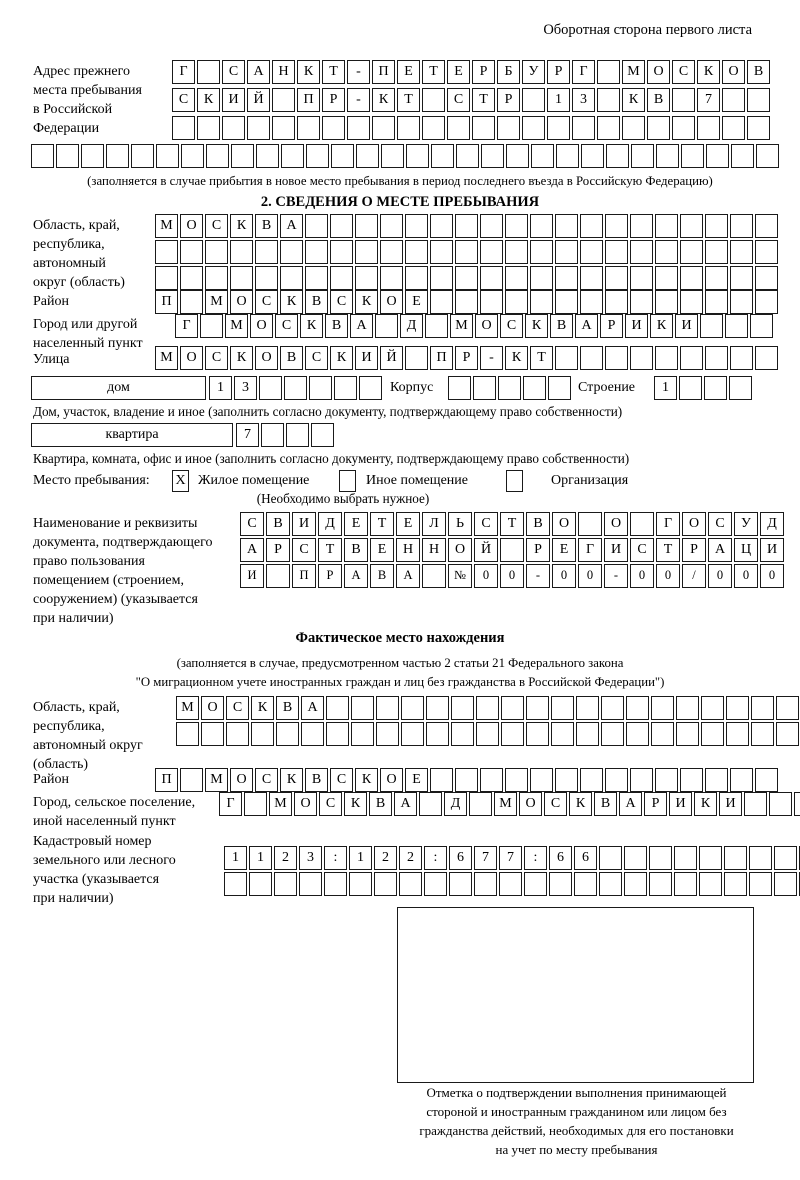 This screenshot has width=800, height=1180. Describe the element at coordinates (564, 576) in the screenshot. I see `form-cell: 0` at that location.